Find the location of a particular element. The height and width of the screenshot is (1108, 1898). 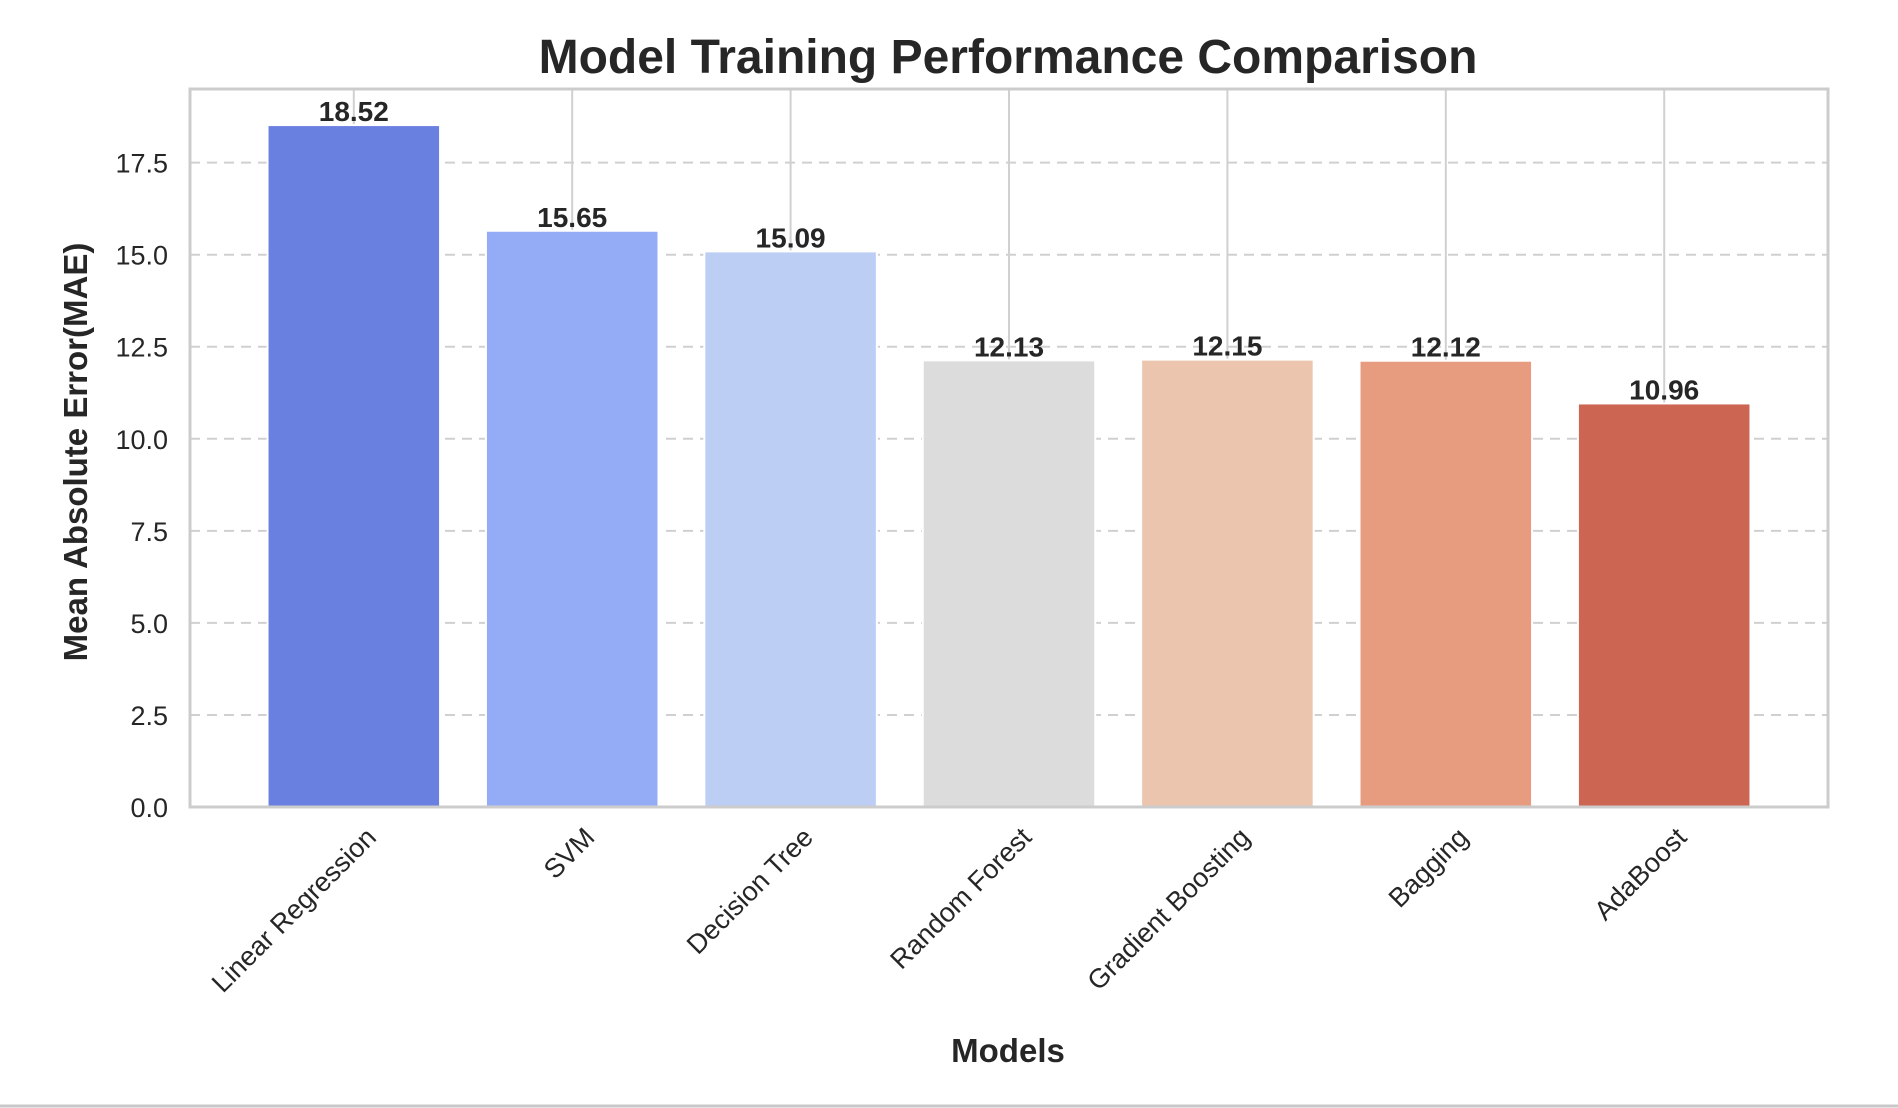

y-axis-ticks: 0.0 2.5 5.0 7.5 10.0 12.5 15.0 17.5 is located at coordinates (141, 486).